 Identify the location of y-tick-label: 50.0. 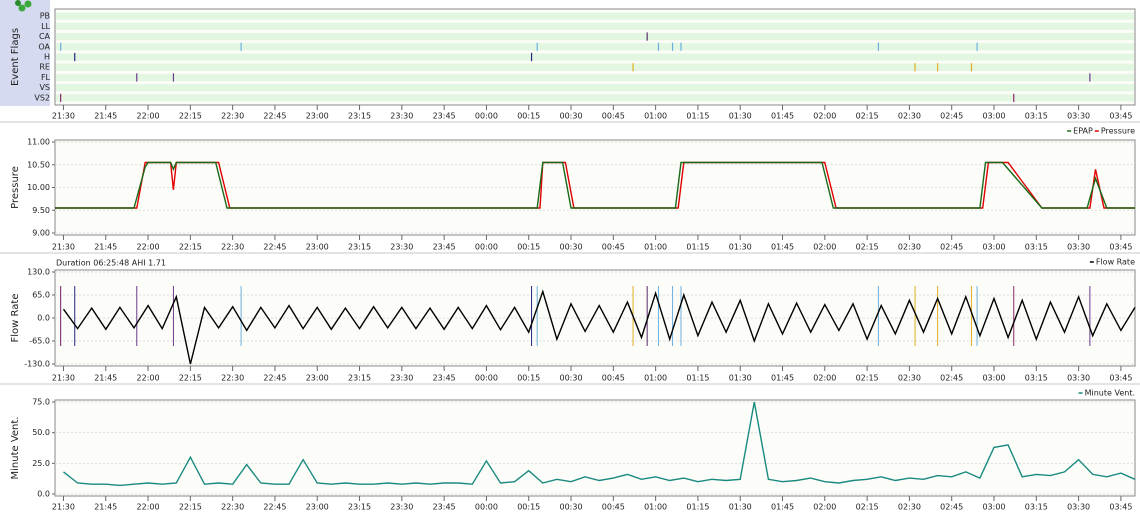
(41, 432).